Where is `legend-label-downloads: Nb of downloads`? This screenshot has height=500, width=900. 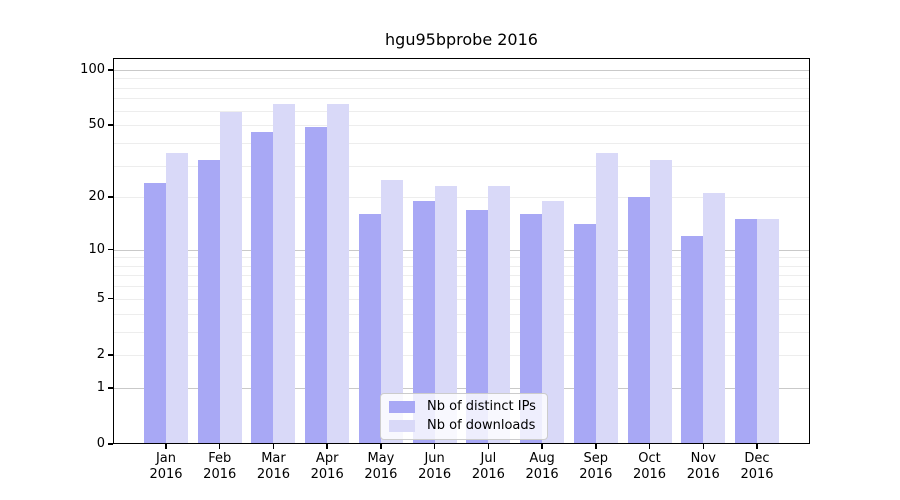
legend-label-downloads: Nb of downloads is located at coordinates (481, 425).